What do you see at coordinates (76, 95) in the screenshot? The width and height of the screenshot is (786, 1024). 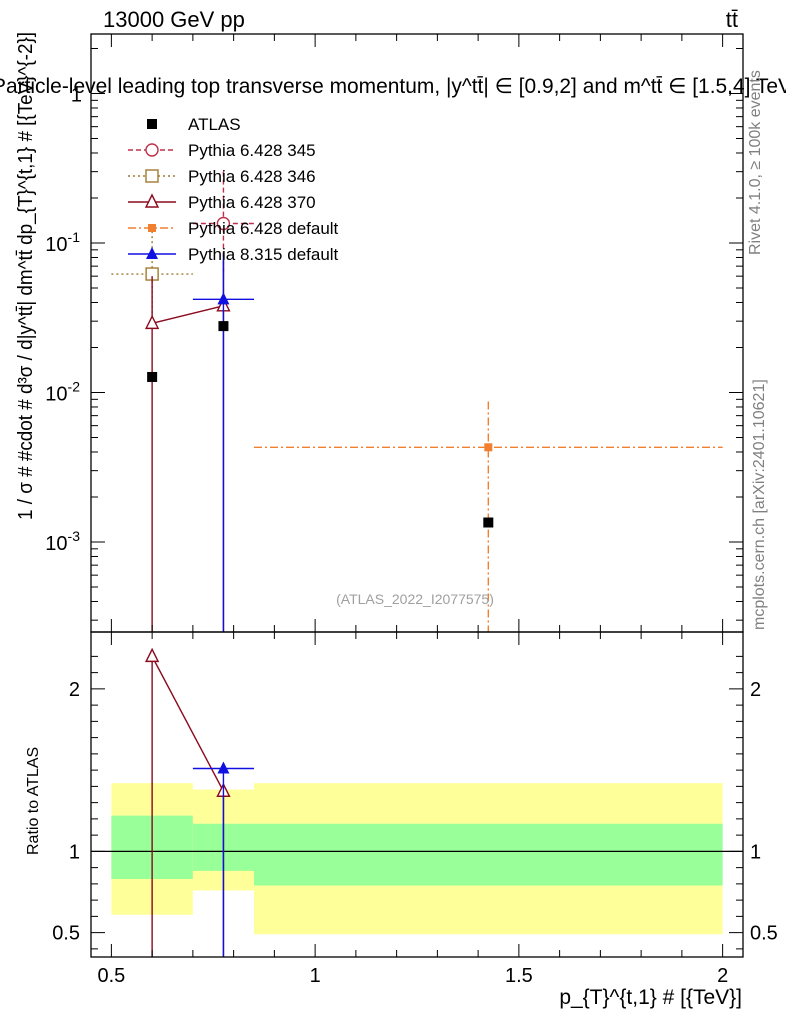 I see `y-tick-label-3: 1` at bounding box center [76, 95].